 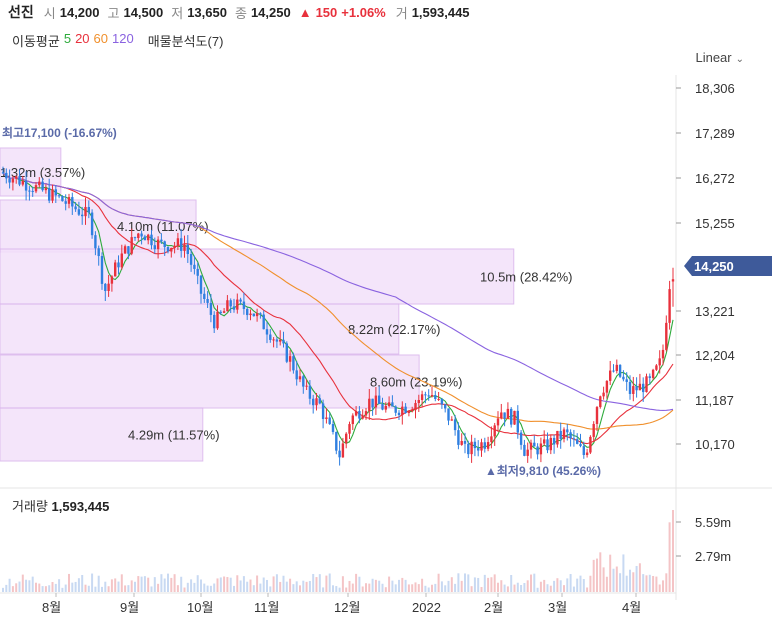 What do you see at coordinates (200, 607) in the screenshot?
I see `x-tick-label: 10월` at bounding box center [200, 607].